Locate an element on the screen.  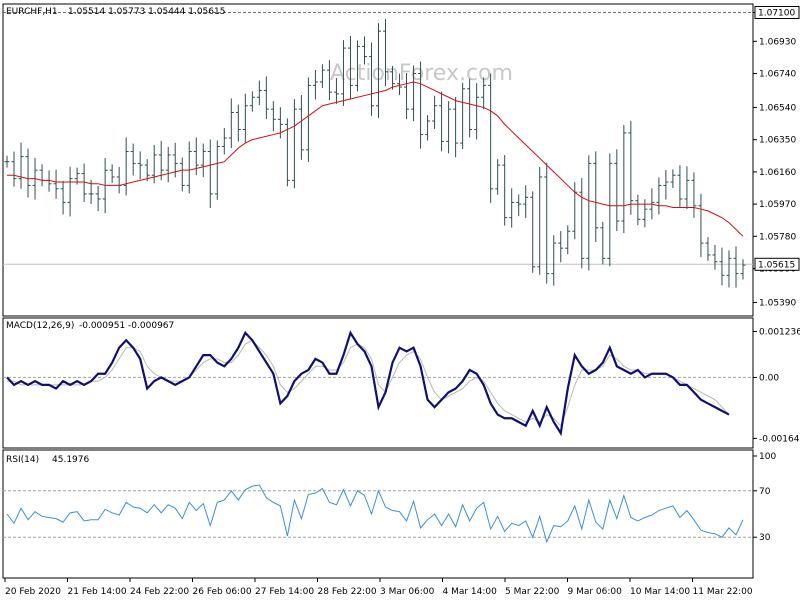
price-ytick-label: 1.06540 is located at coordinates (777, 108).